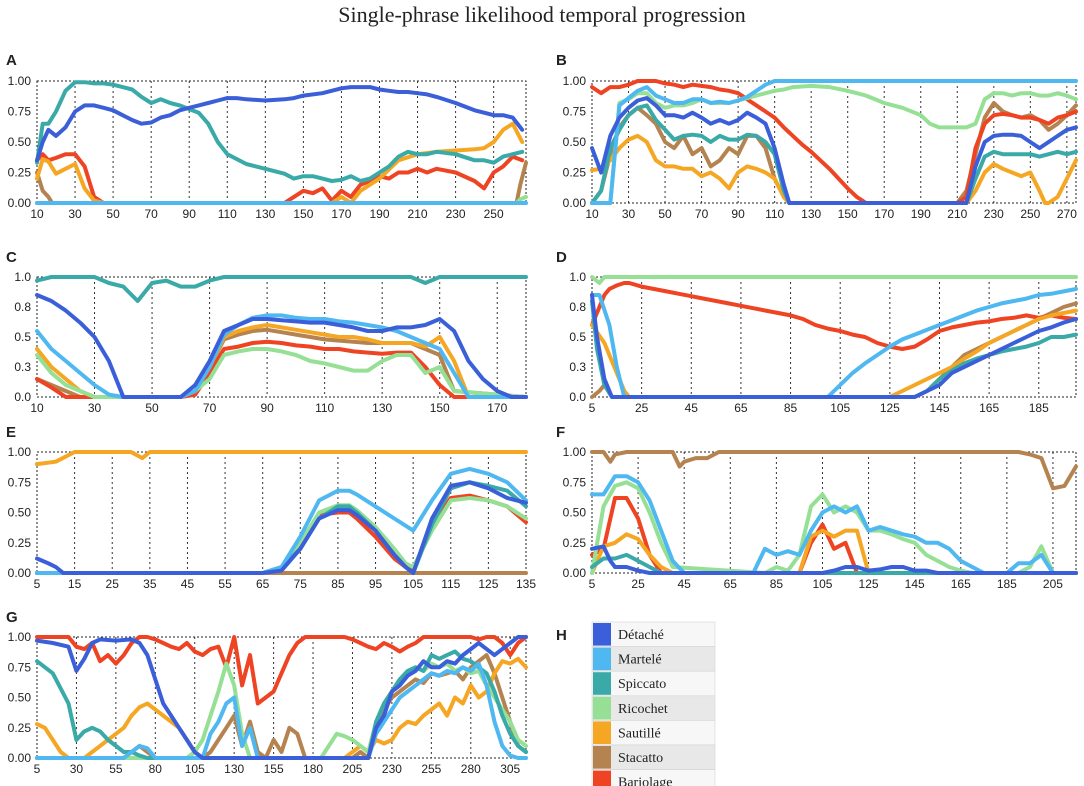 The image size is (1084, 786). Describe the element at coordinates (834, 154) in the screenshot. I see `series-line-spiccato` at that location.